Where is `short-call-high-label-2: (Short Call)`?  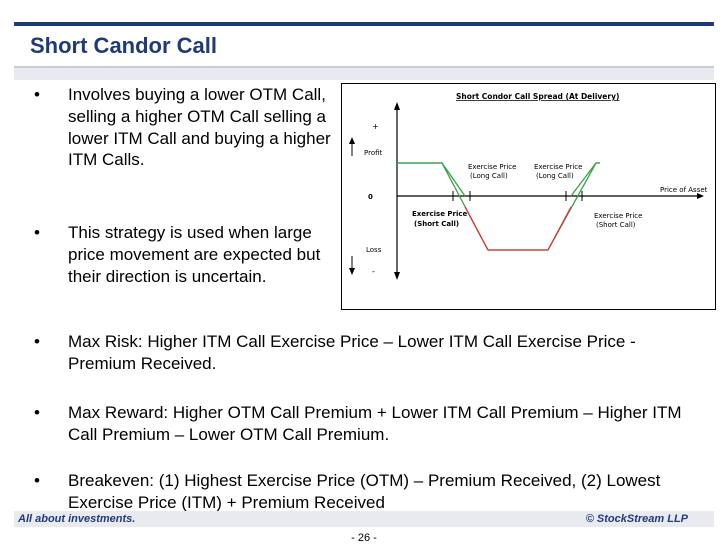
short-call-high-label-2: (Short Call) is located at coordinates (616, 225).